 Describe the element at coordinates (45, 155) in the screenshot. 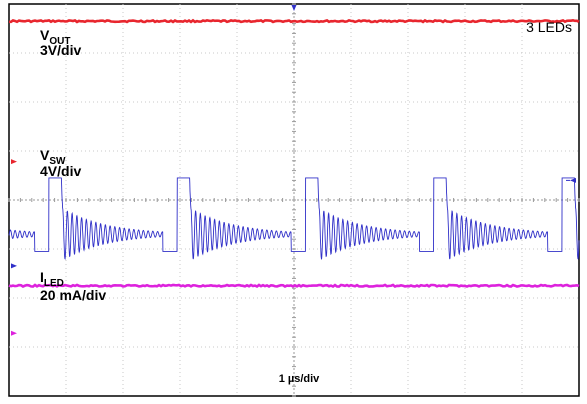

I see `vsw-label-main: V` at that location.